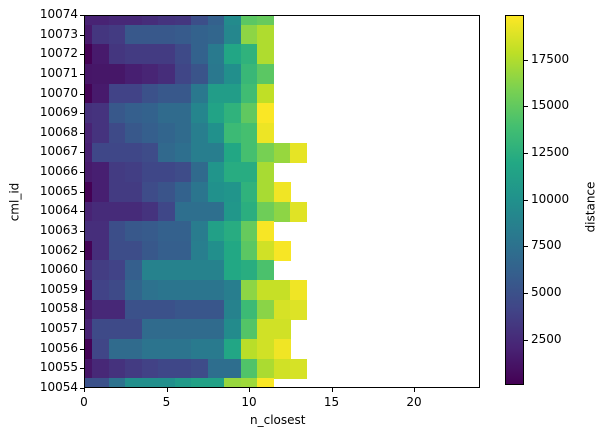 Image resolution: width=606 pixels, height=438 pixels. What do you see at coordinates (58, 288) in the screenshot?
I see `y-tick-label: 10059` at bounding box center [58, 288].